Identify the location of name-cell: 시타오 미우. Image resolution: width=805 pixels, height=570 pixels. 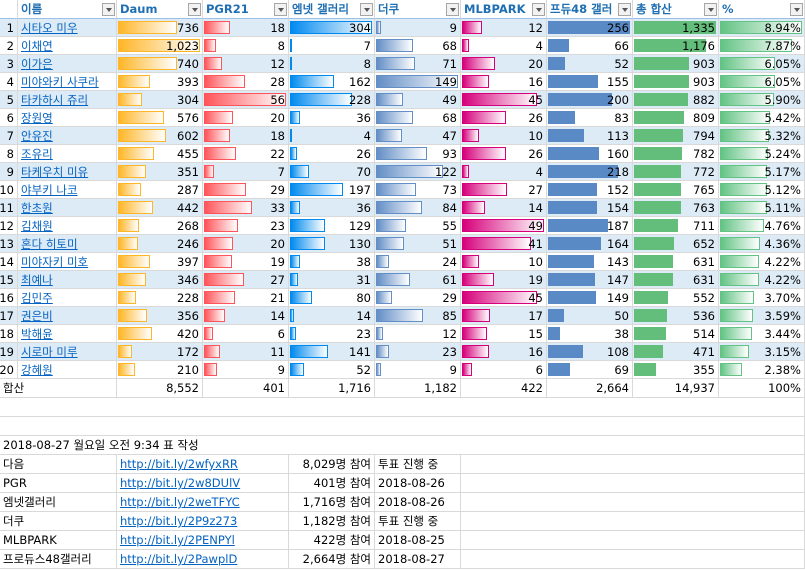
(67, 28).